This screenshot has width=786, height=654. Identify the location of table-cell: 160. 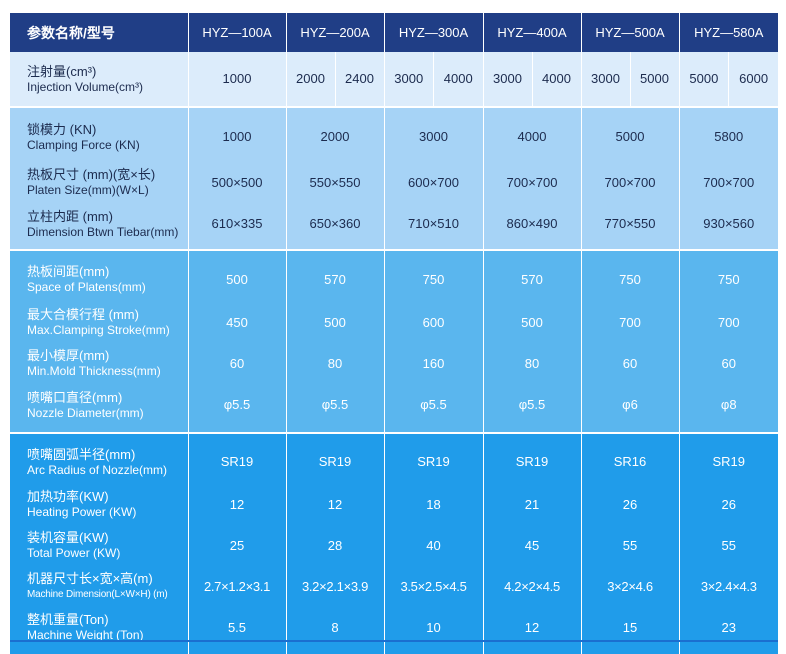
(434, 363).